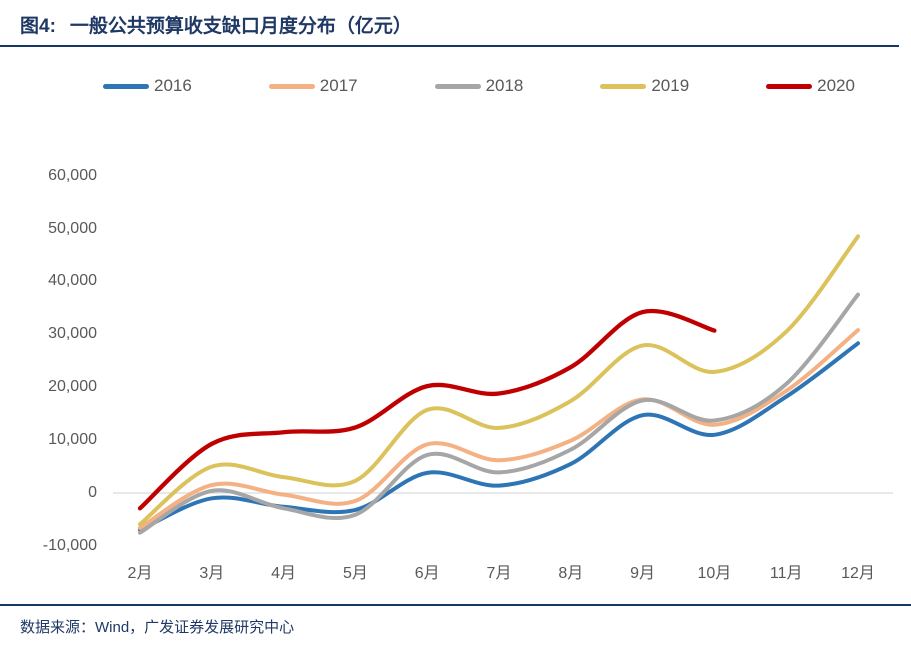 The image size is (911, 657). I want to click on x-tick-label: 7月, so click(499, 573).